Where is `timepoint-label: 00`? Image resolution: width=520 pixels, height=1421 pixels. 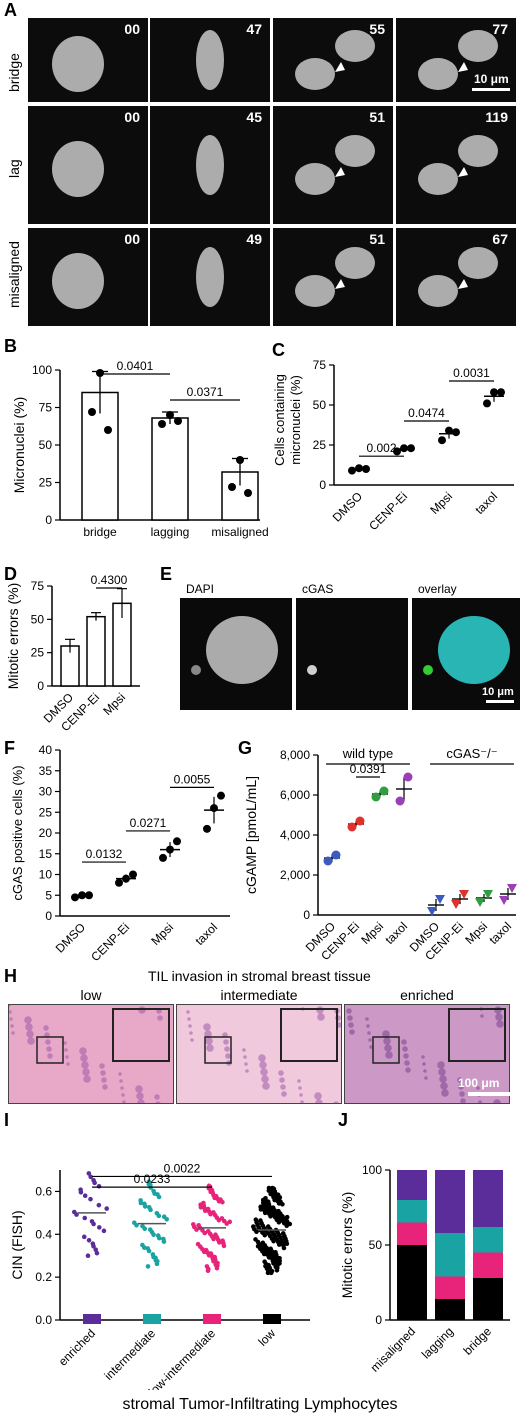 timepoint-label: 00 is located at coordinates (132, 117).